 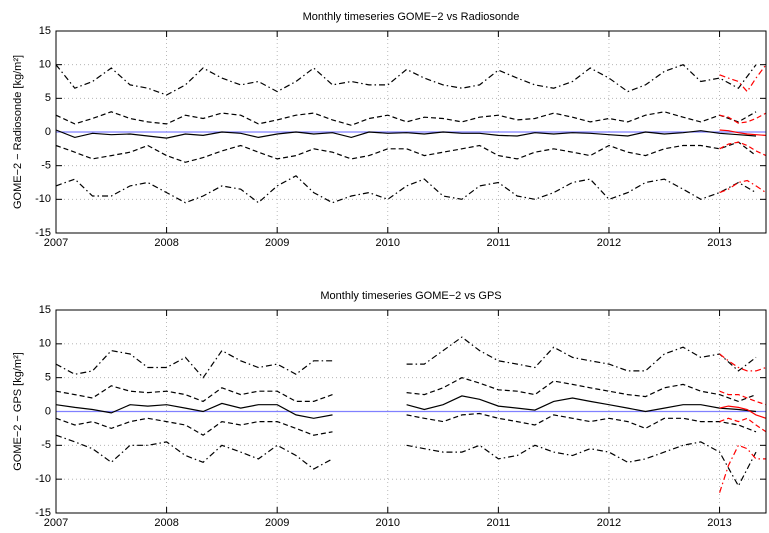 What do you see at coordinates (18, 411) in the screenshot?
I see `y-axis-label: GOME−2 − GPS [kg/m²]` at bounding box center [18, 411].